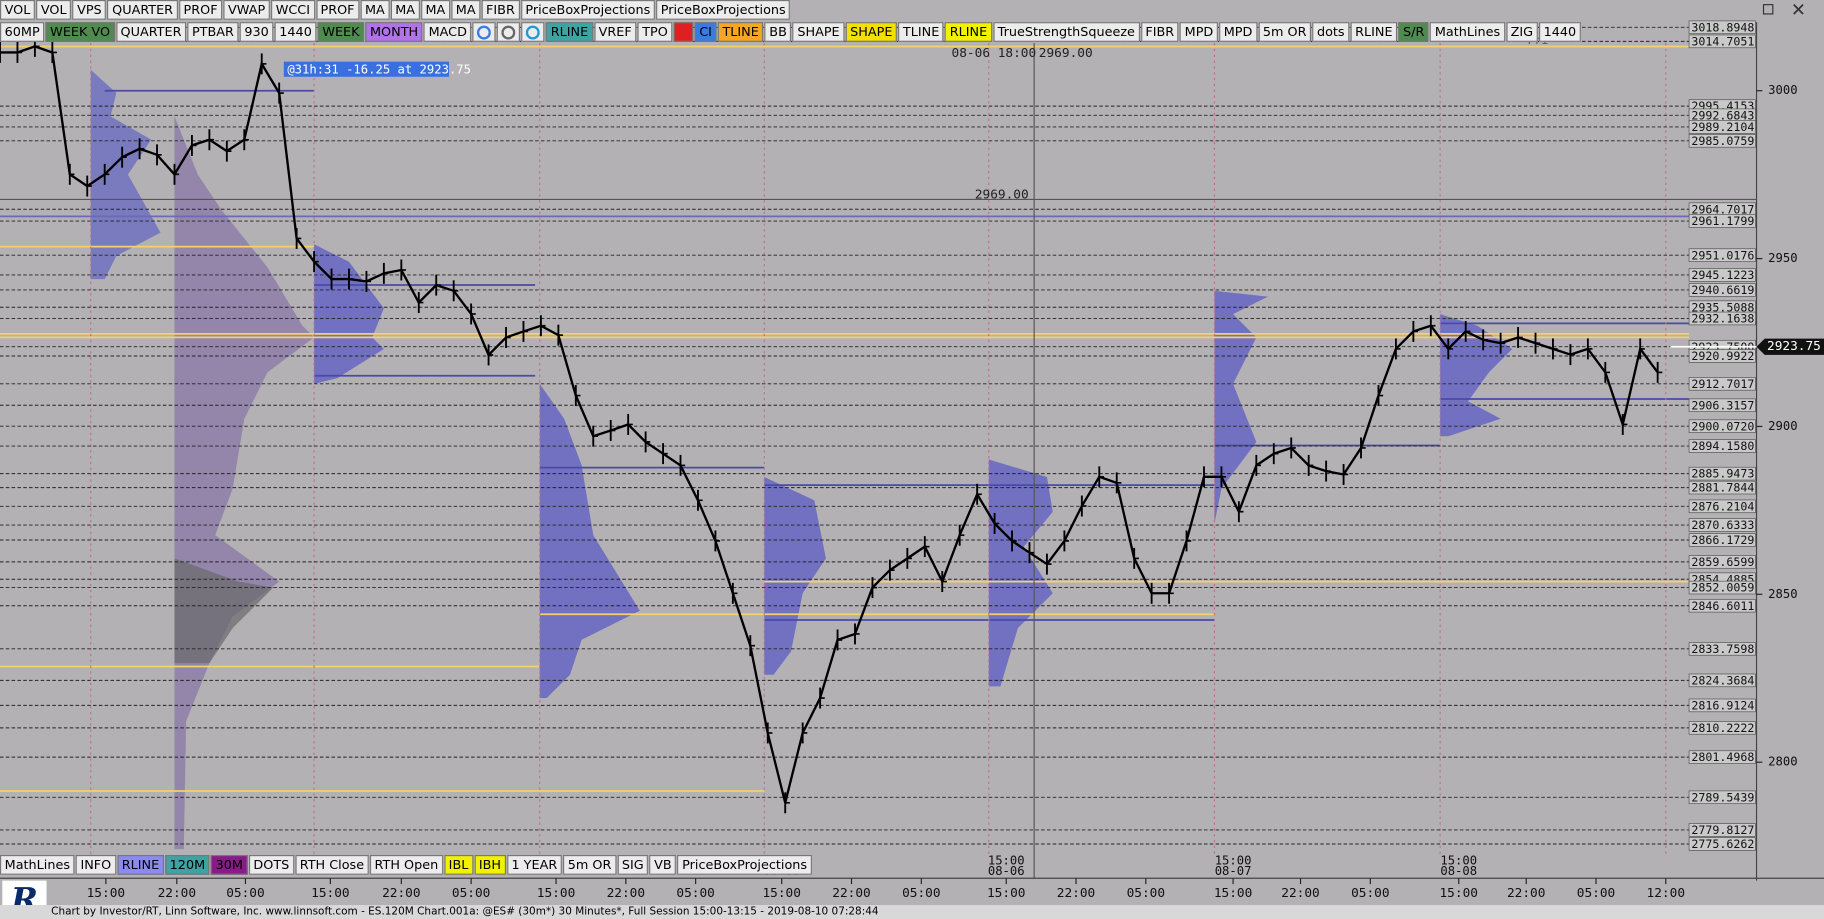  Describe the element at coordinates (1768, 9) in the screenshot. I see `restore-button` at that location.